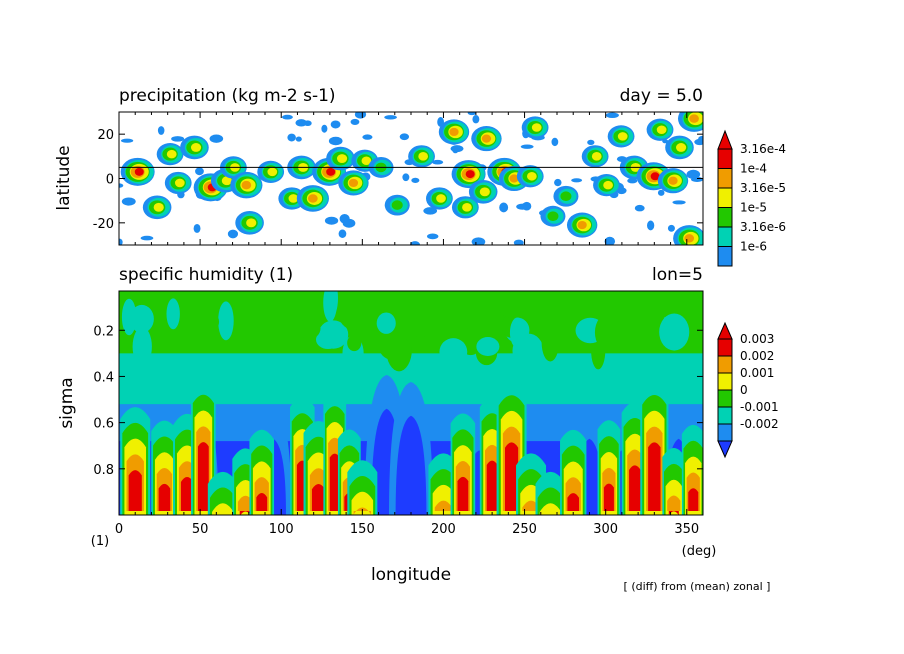  I want to click on dry-column-core, so click(411, 465).